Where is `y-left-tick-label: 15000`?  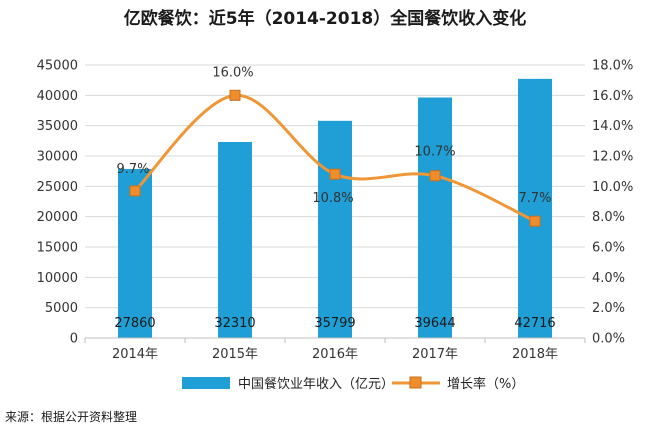
y-left-tick-label: 15000 is located at coordinates (57, 248).